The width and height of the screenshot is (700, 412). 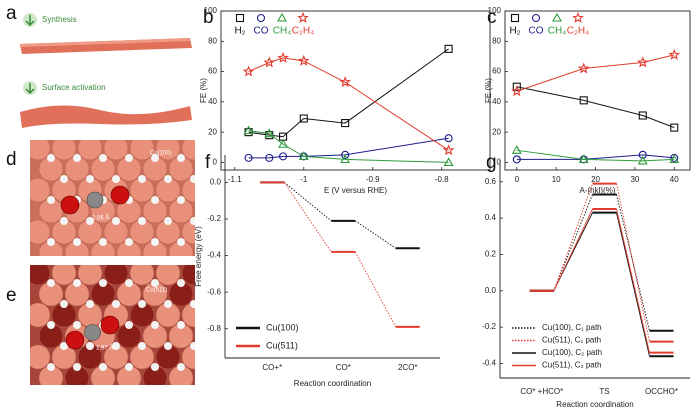 What do you see at coordinates (491, 181) in the screenshot?
I see `y-tick-label: 0.6` at bounding box center [491, 181].